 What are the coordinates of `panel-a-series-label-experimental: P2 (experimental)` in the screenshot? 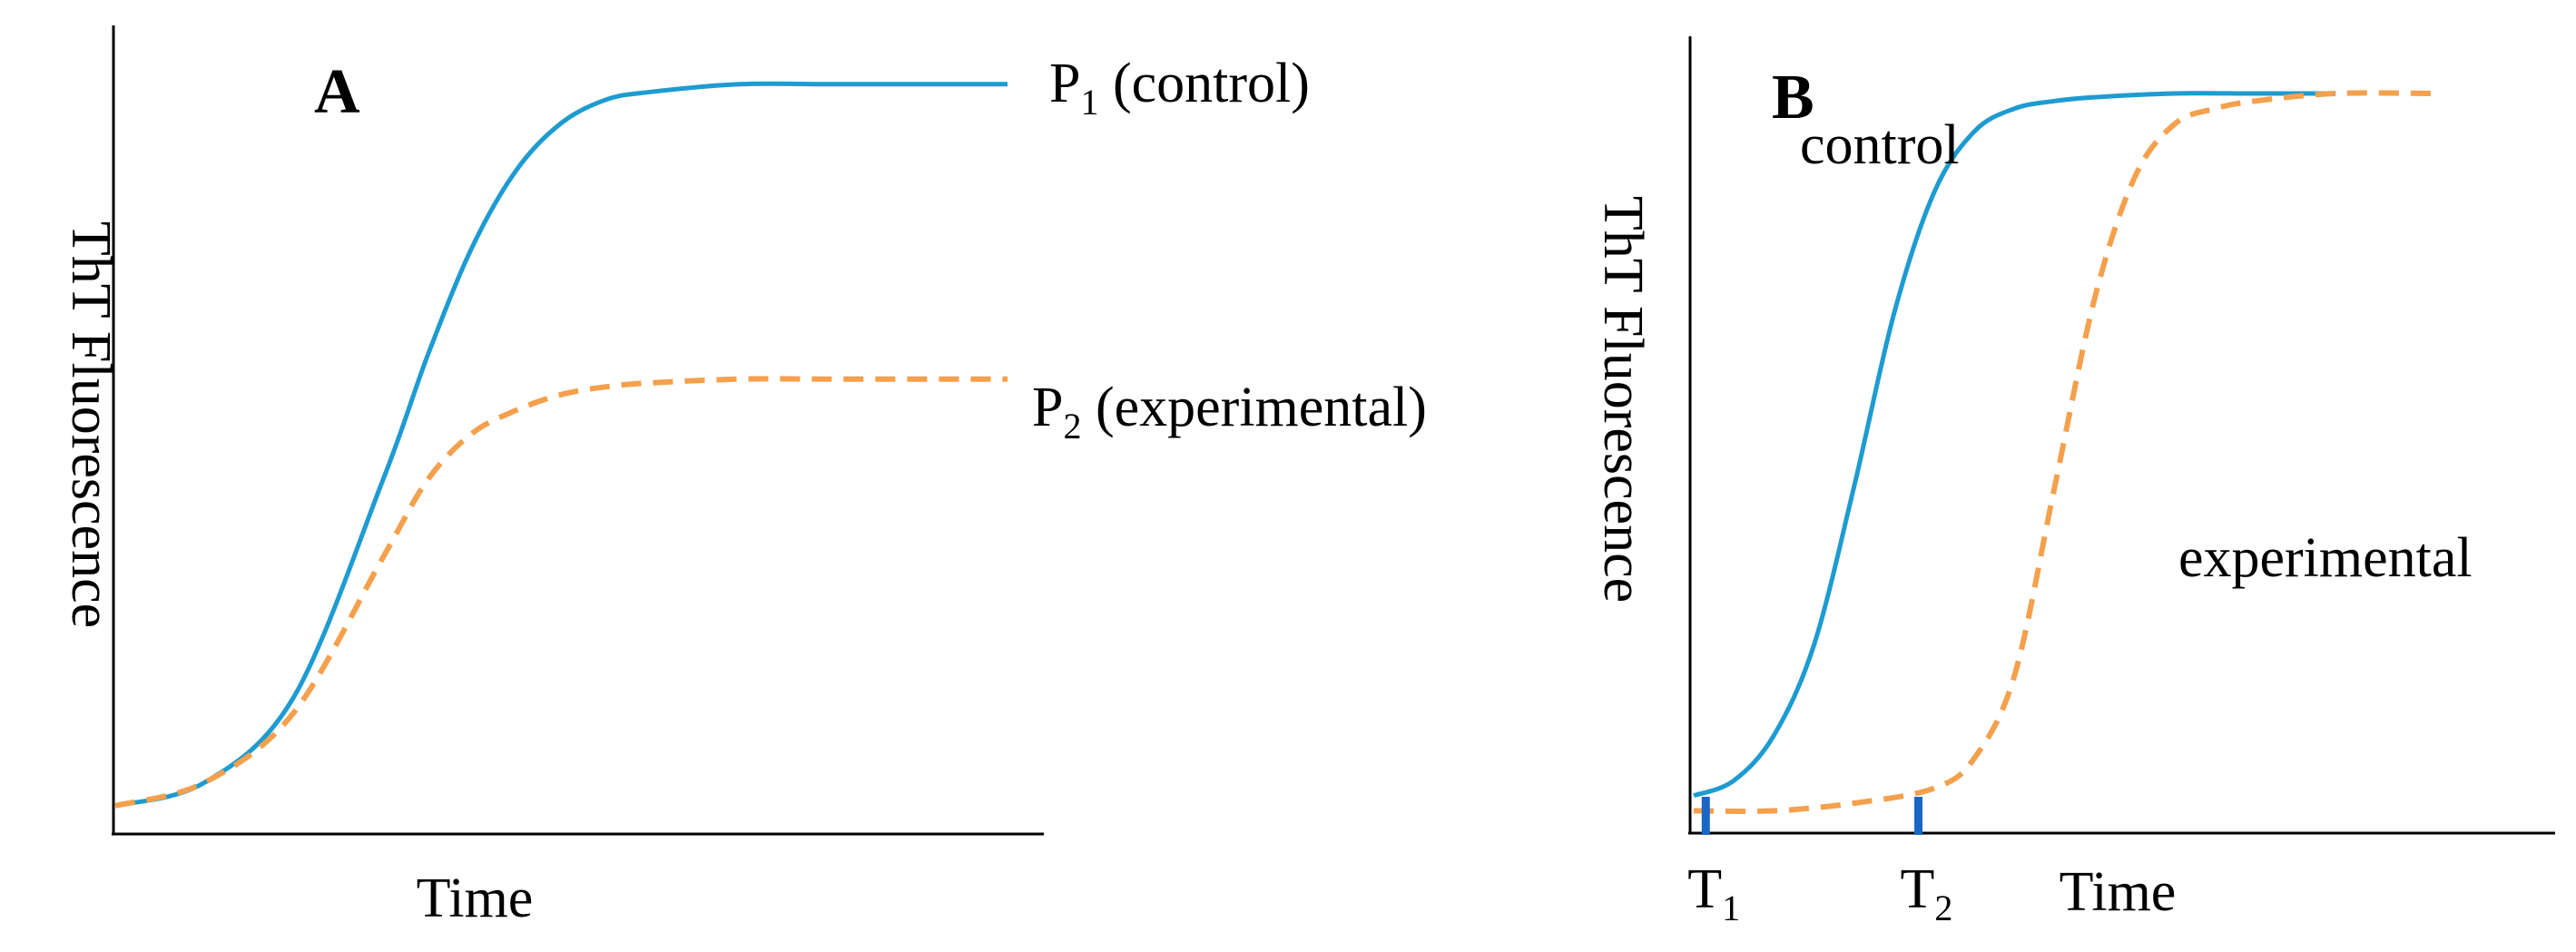 It's located at (1229, 412).